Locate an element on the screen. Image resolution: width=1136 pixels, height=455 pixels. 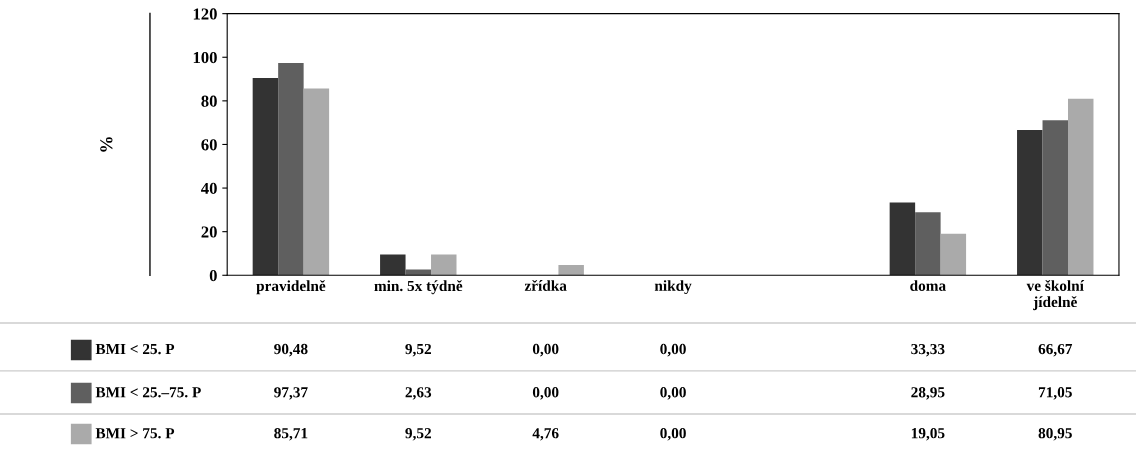
data-label: 85,71 is located at coordinates (291, 434).